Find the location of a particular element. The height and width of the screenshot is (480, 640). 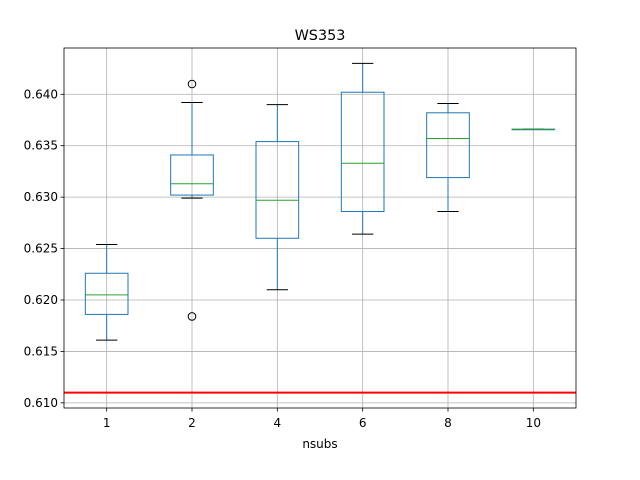

x-tick-label: 2 is located at coordinates (192, 423).